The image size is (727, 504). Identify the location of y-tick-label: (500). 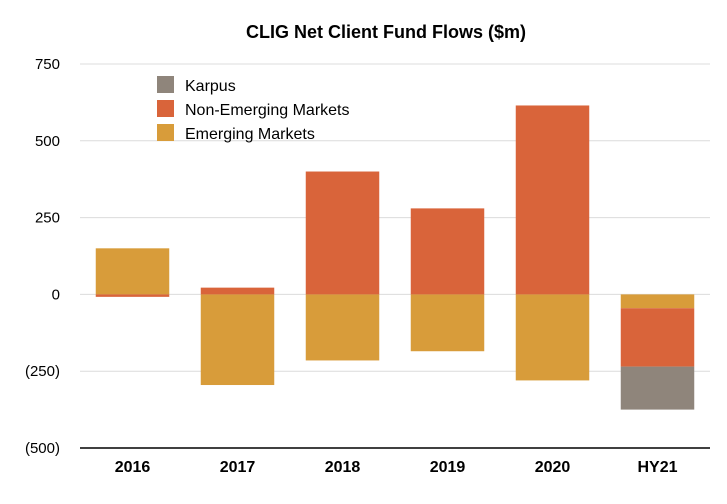
(42, 448).